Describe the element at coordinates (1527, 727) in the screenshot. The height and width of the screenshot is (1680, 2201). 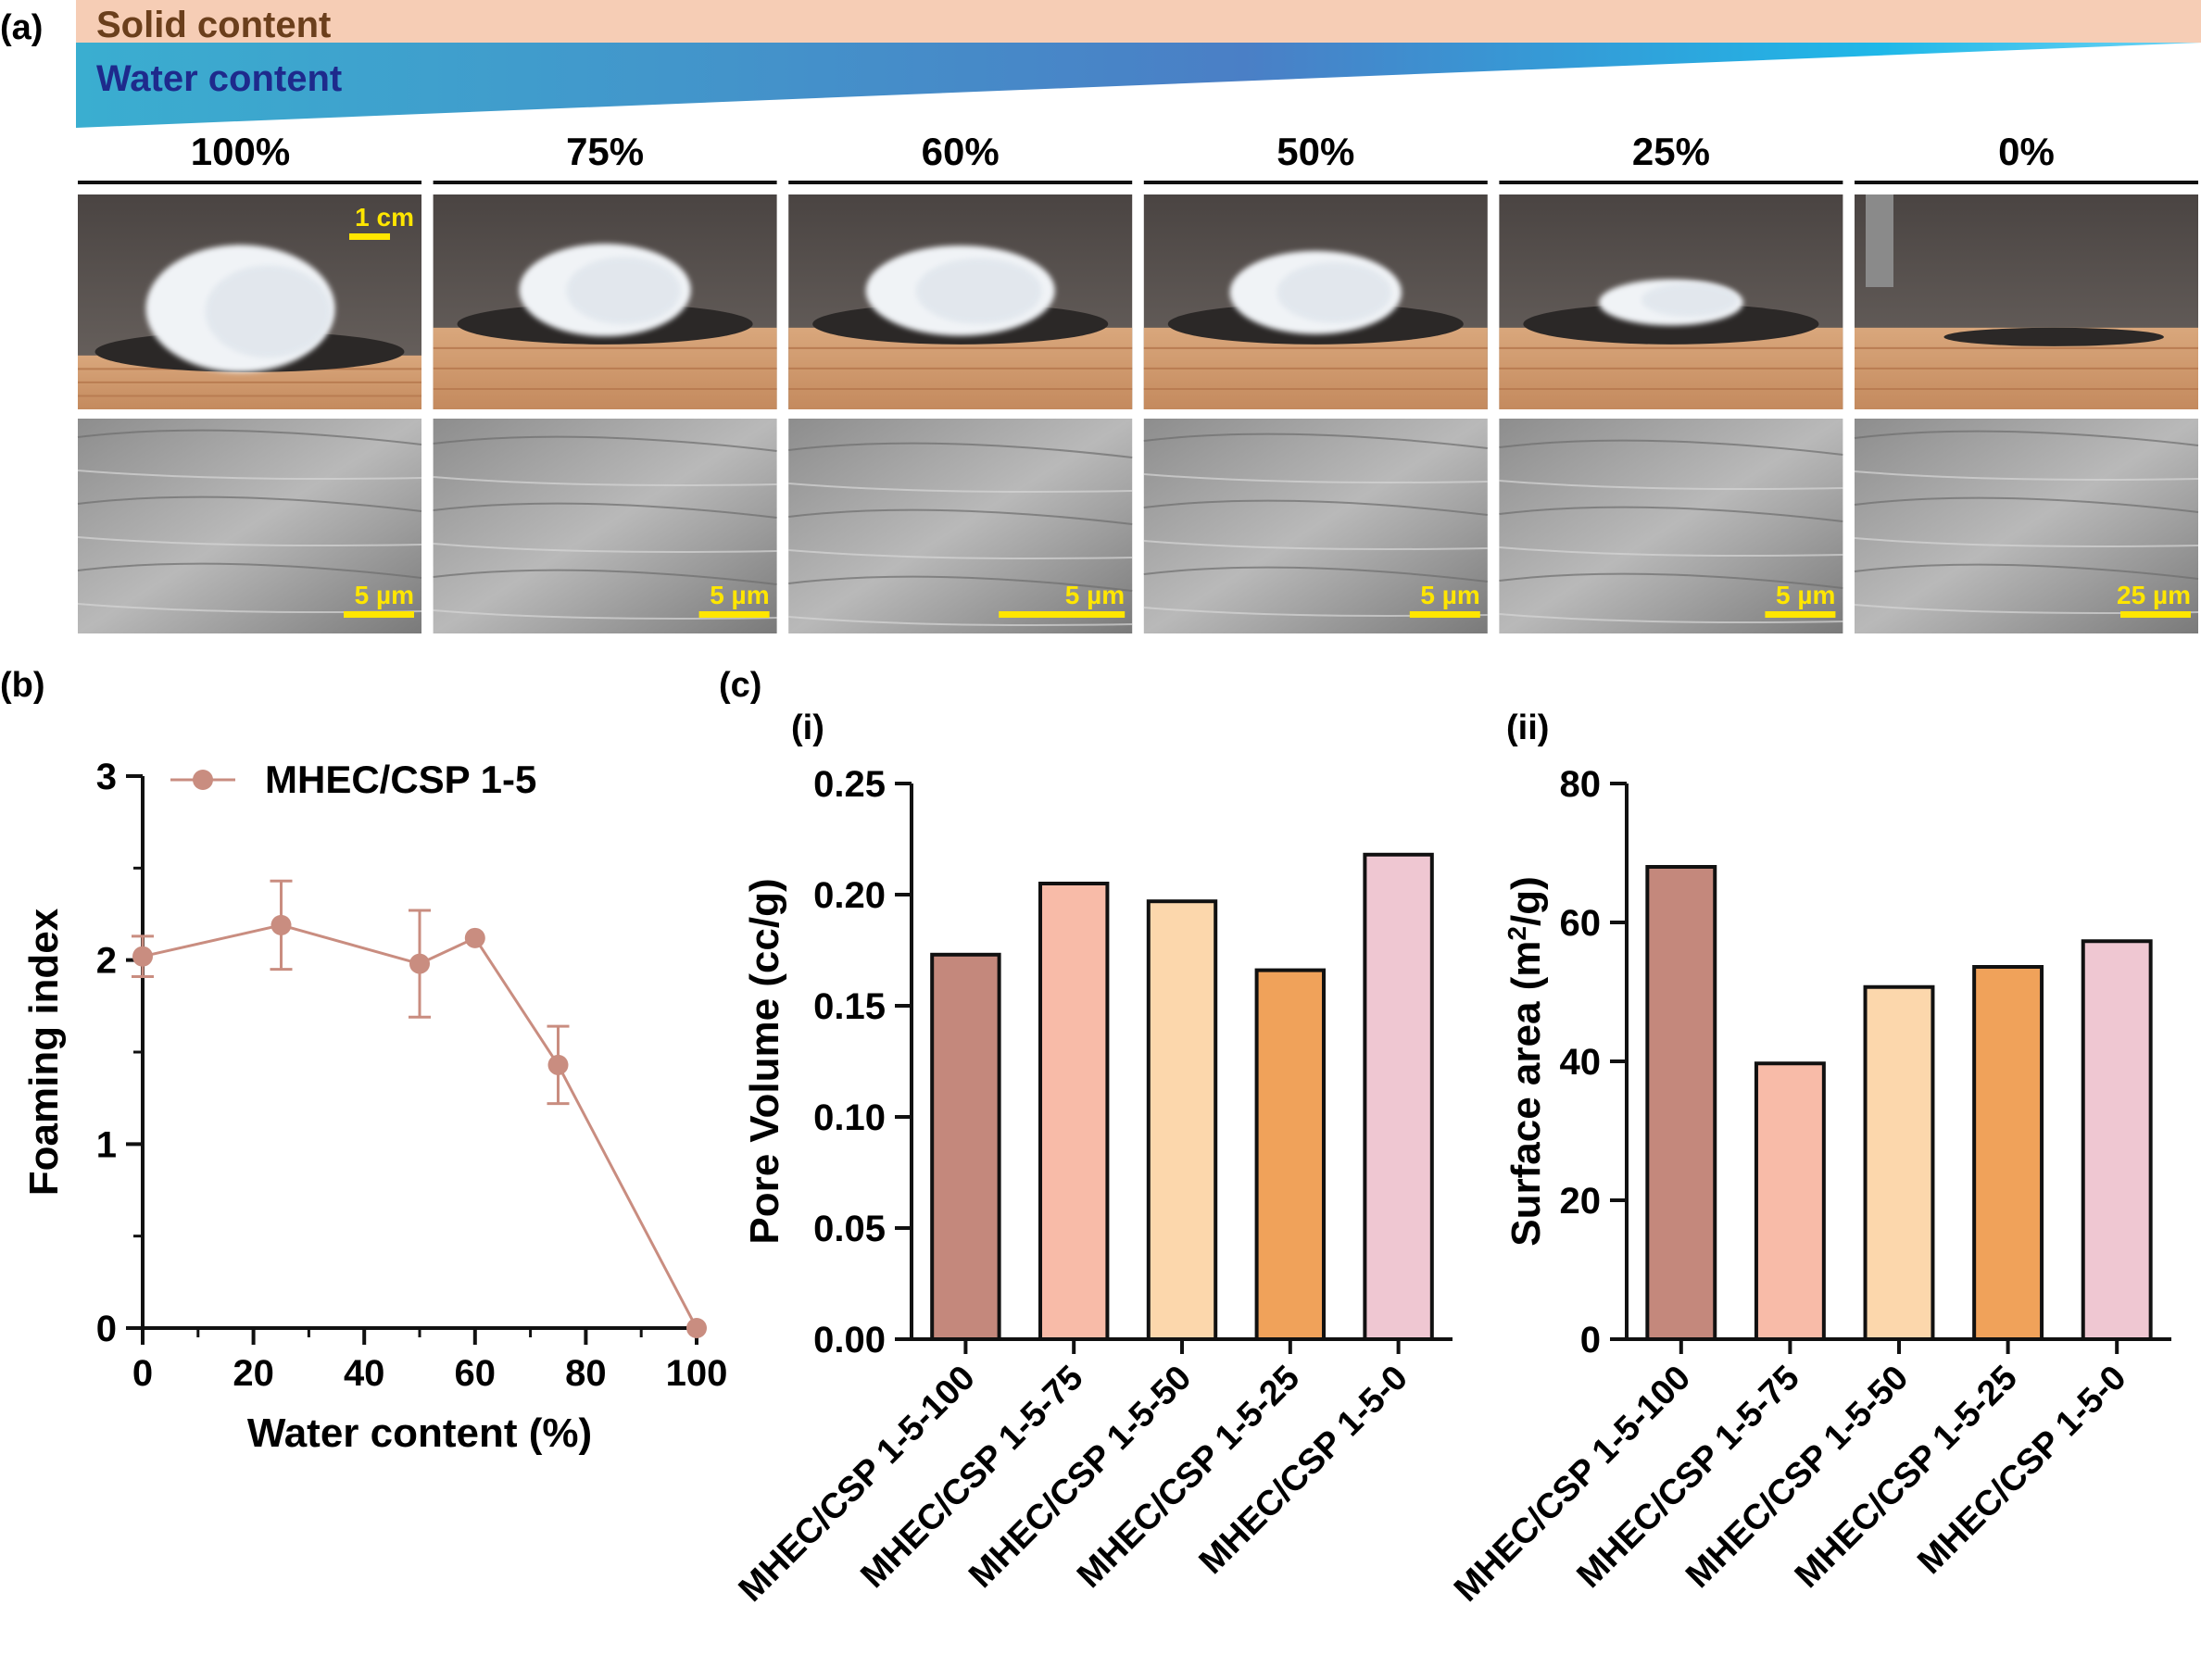
I see `cii-subpanel-label: (ii)` at that location.